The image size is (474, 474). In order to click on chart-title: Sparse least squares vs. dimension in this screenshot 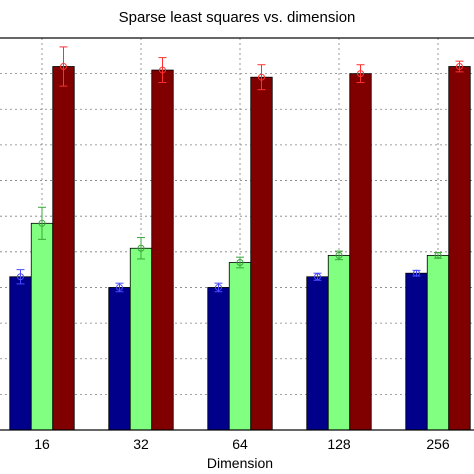, I will do `click(237, 17)`.